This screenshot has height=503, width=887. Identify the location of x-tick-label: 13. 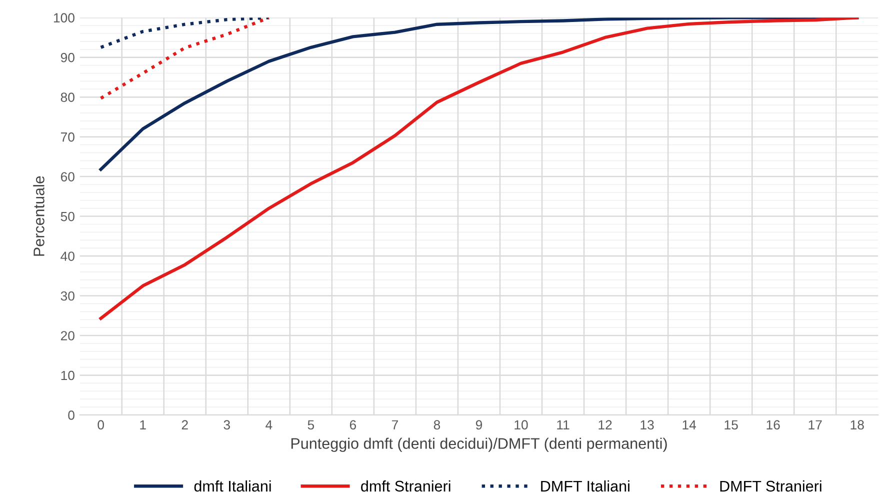
(647, 425).